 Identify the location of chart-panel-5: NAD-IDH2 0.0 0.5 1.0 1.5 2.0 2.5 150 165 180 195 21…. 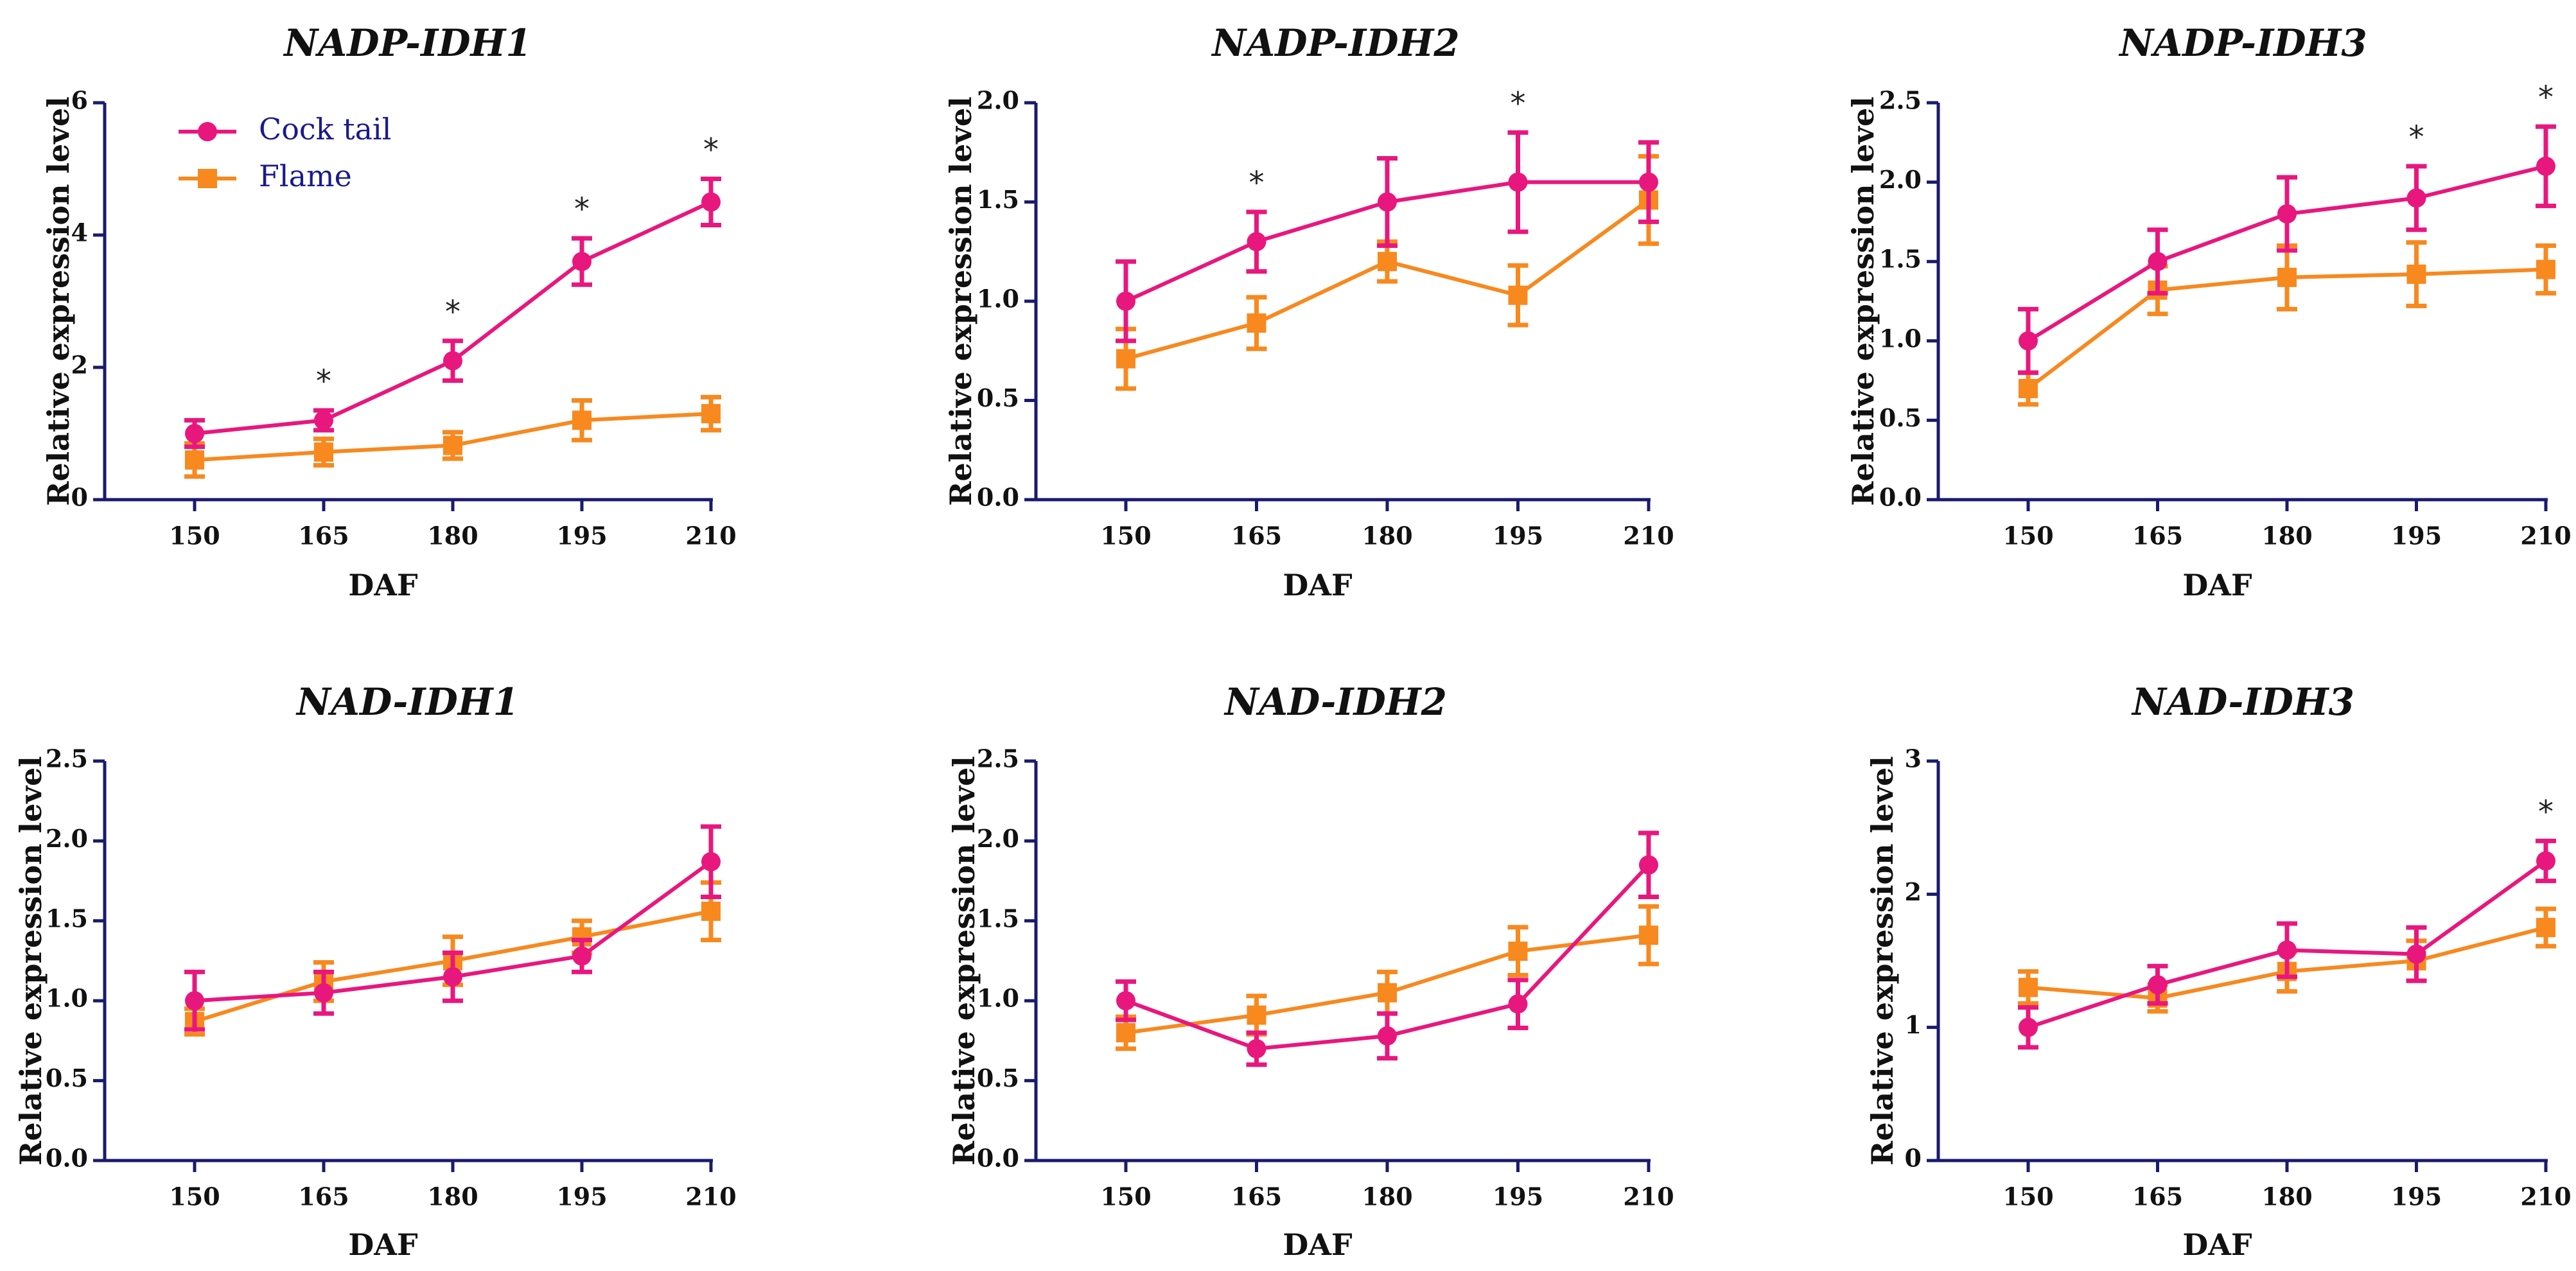
(1310, 971).